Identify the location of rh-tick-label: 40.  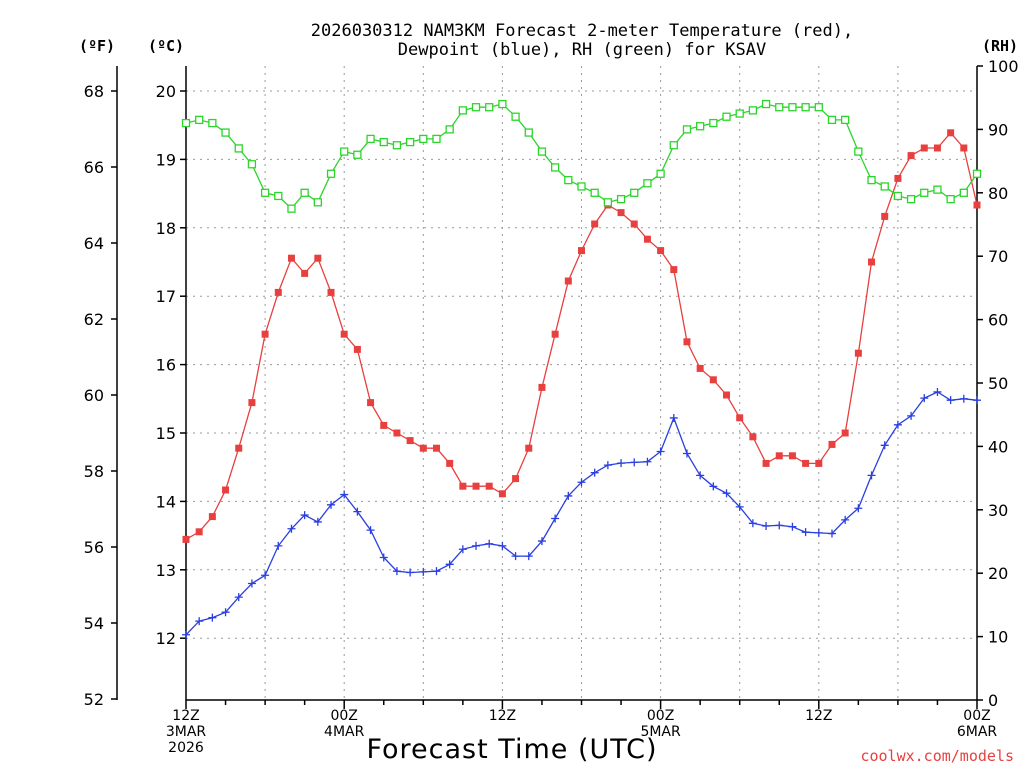
(998, 446).